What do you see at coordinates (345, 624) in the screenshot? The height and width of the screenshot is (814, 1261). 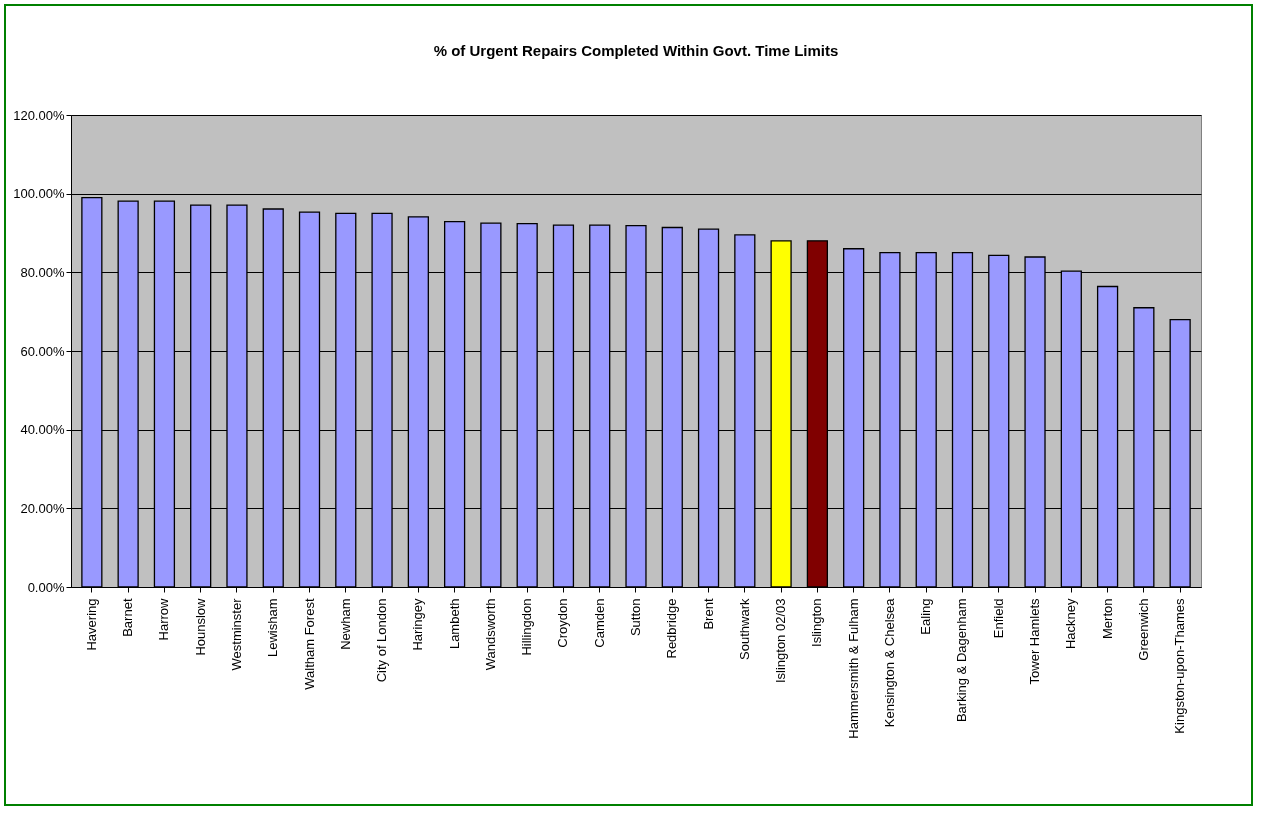 I see `x-tick-label: Newham` at bounding box center [345, 624].